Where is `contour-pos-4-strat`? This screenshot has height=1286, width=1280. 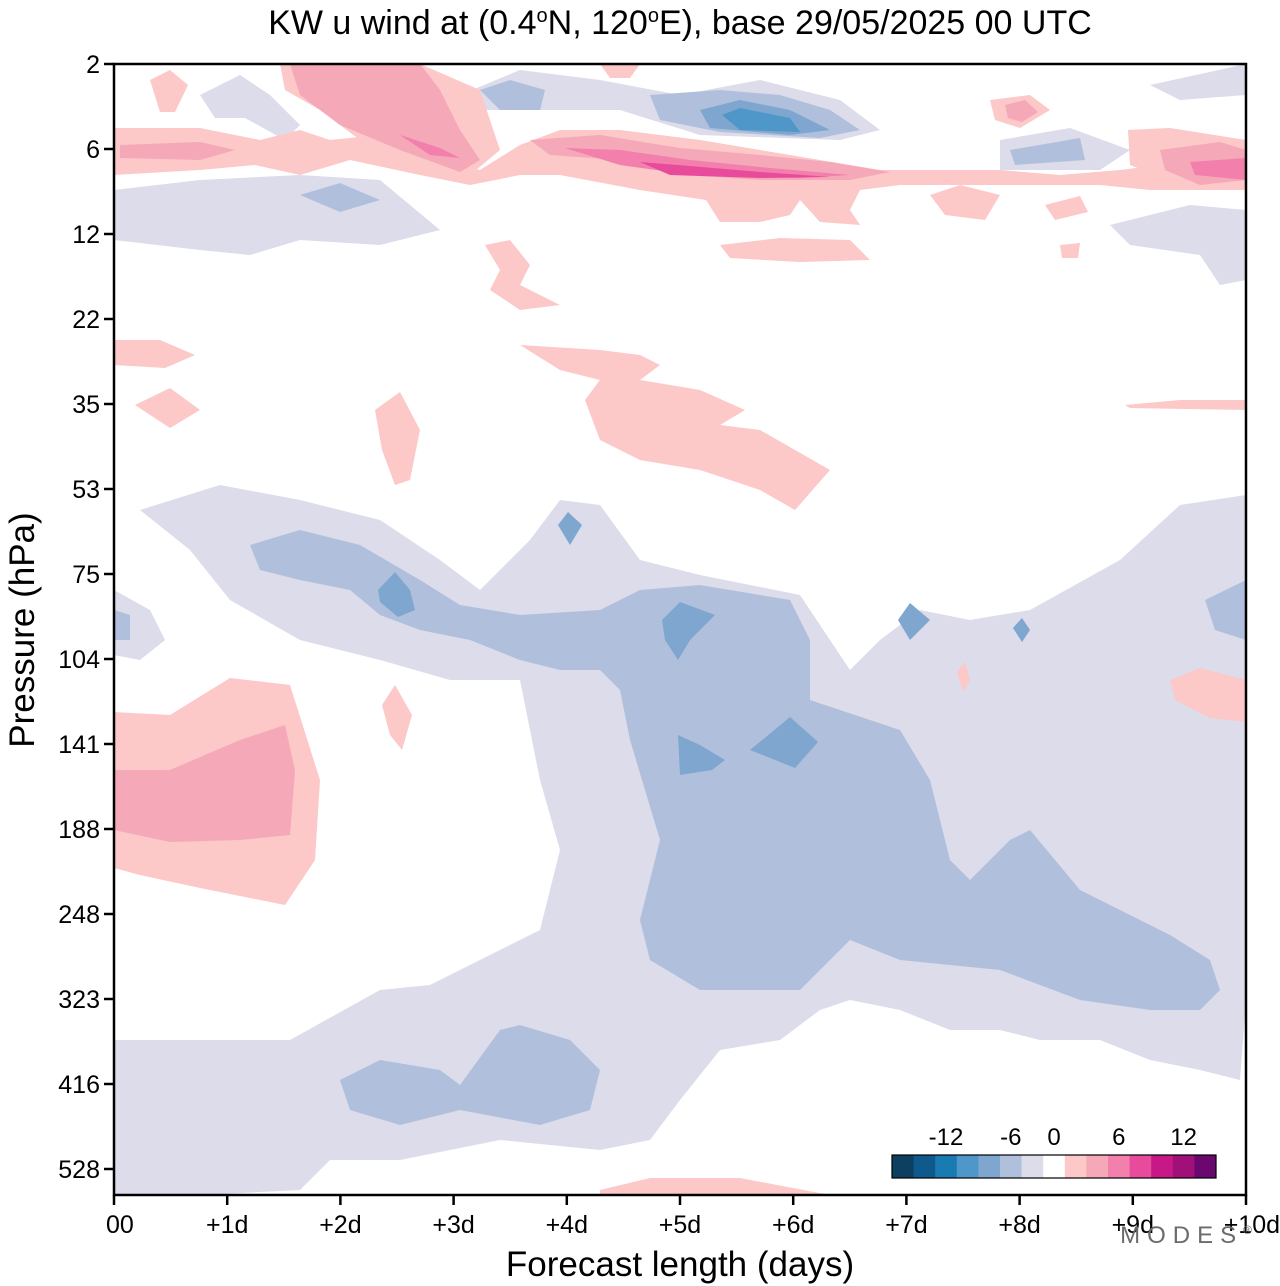
contour-pos-4-strat is located at coordinates (710, 157).